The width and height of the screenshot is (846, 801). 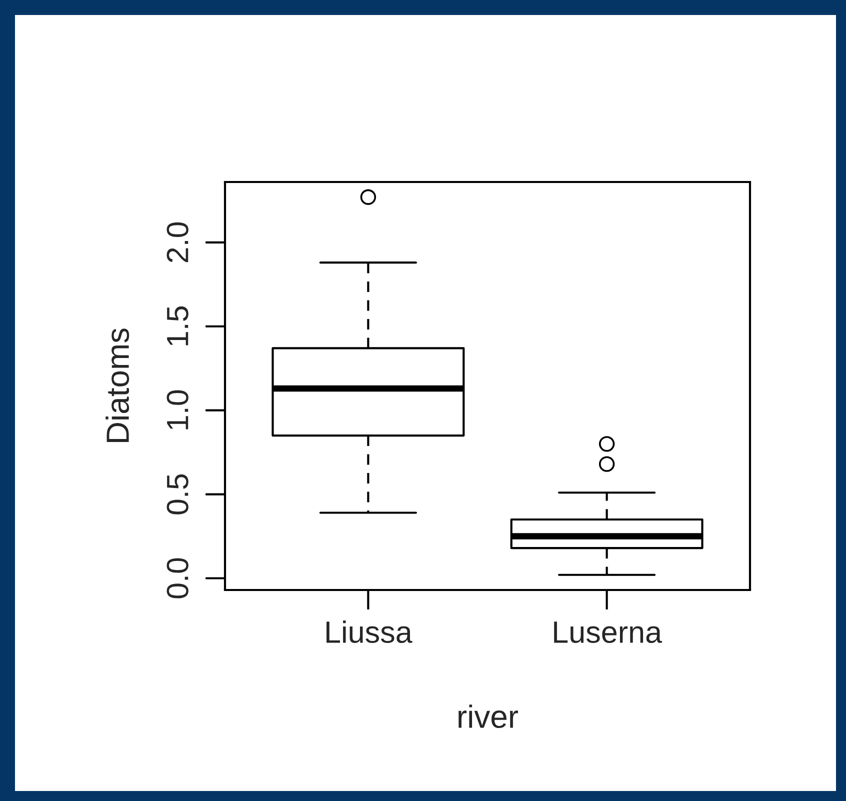 I want to click on y-tick-label: 1.0, so click(x=177, y=410).